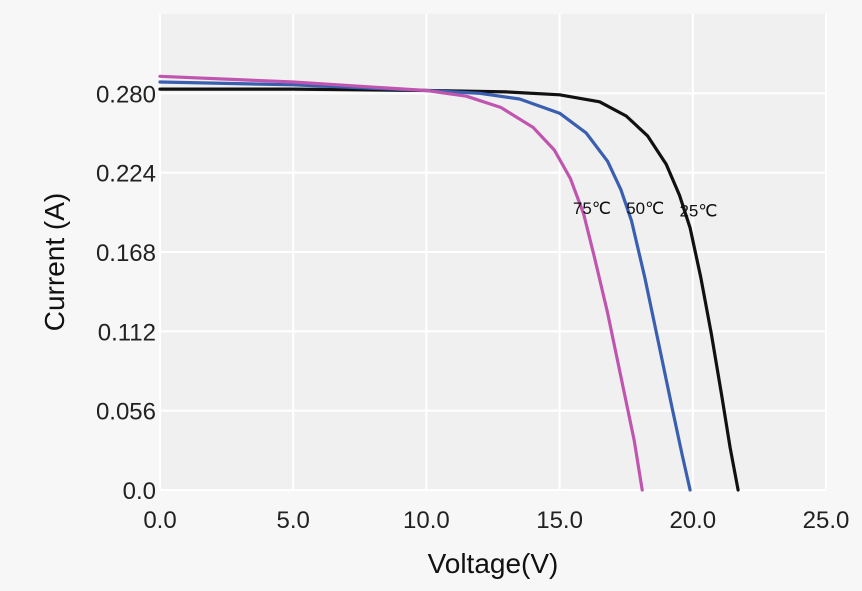  Describe the element at coordinates (826, 520) in the screenshot. I see `x-tick-label: 25.0` at that location.